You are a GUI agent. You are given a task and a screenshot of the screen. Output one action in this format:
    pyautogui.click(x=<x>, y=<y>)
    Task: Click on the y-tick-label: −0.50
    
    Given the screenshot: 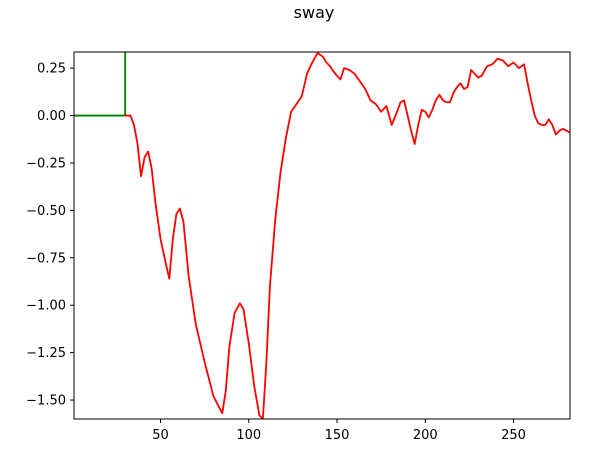 What is the action you would take?
    pyautogui.click(x=46, y=211)
    